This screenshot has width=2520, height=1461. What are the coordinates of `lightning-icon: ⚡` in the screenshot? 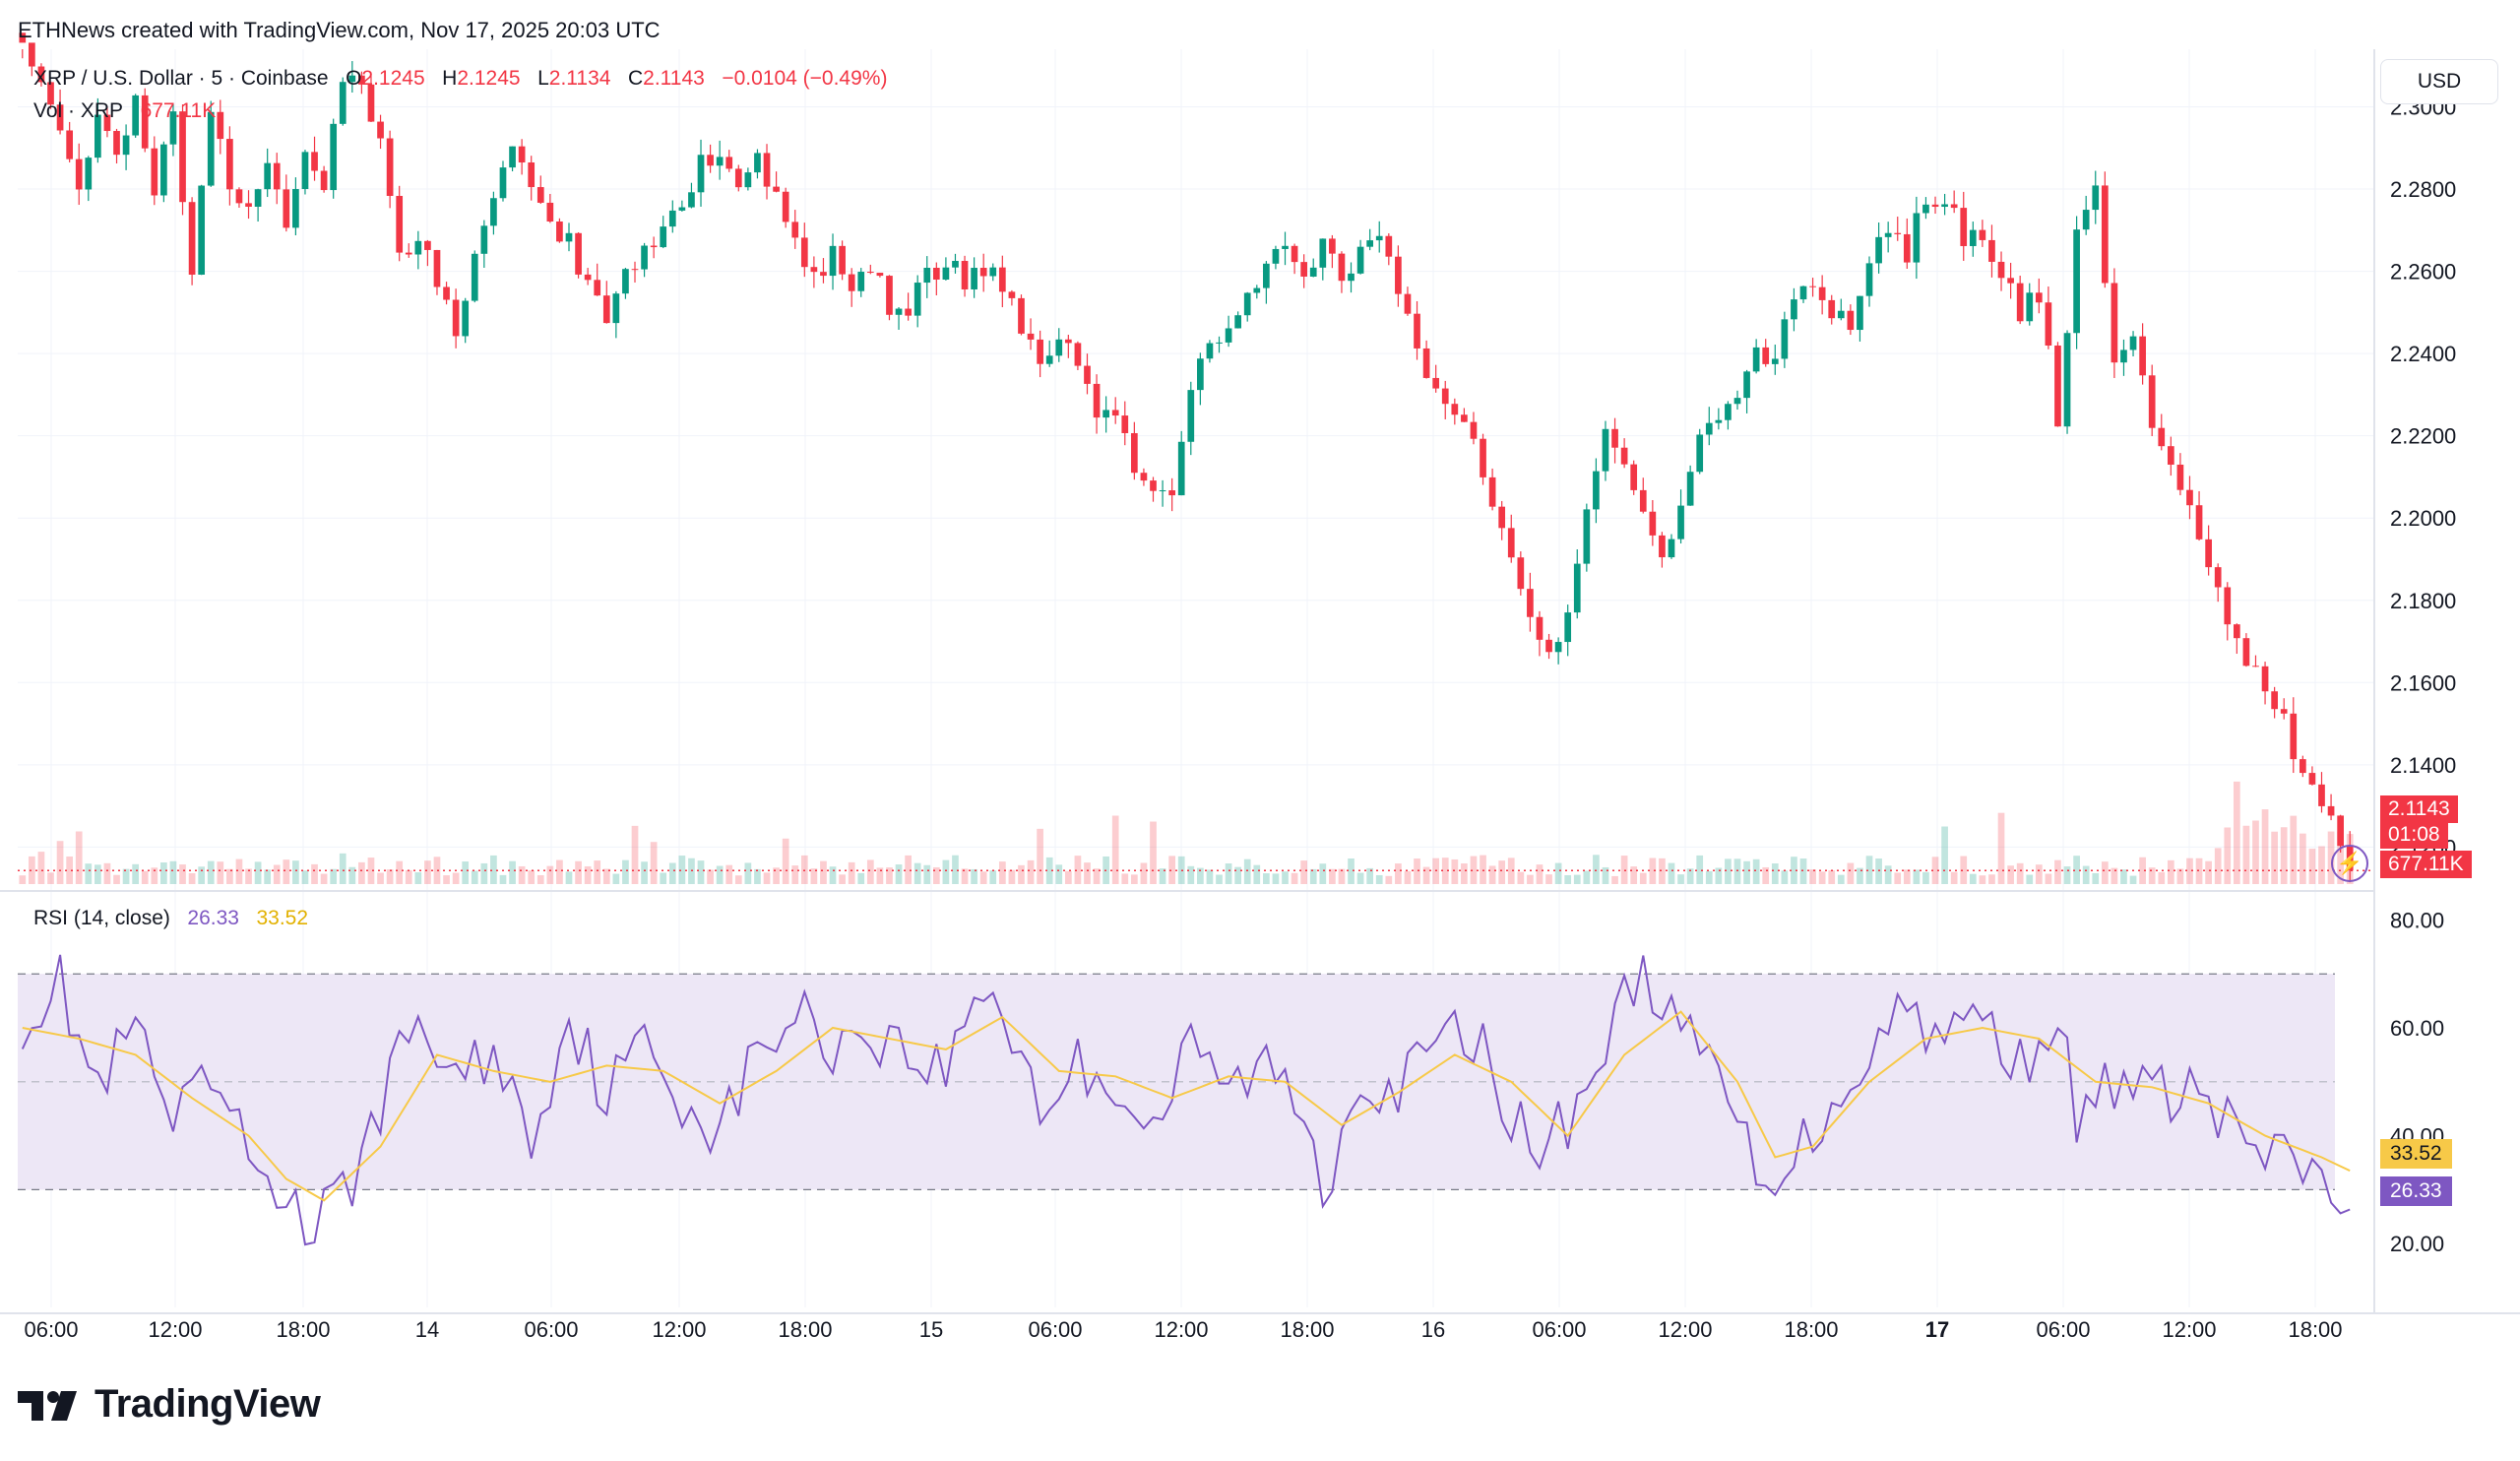 It's located at (2349, 863).